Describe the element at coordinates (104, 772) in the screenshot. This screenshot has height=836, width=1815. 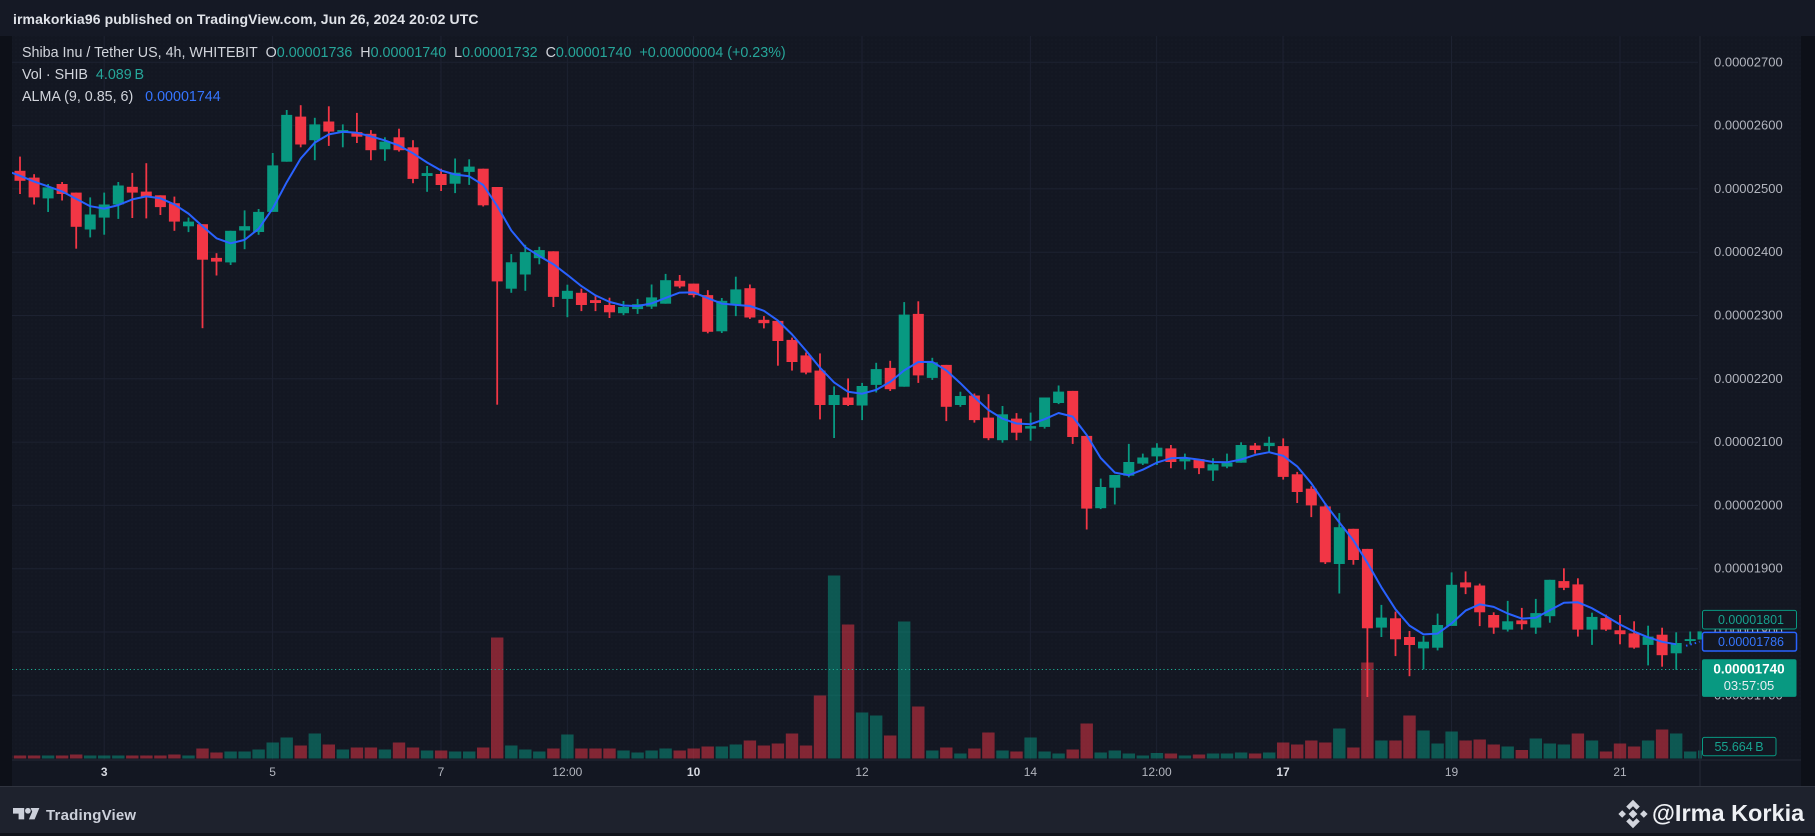
I see `svg-text: 3` at that location.